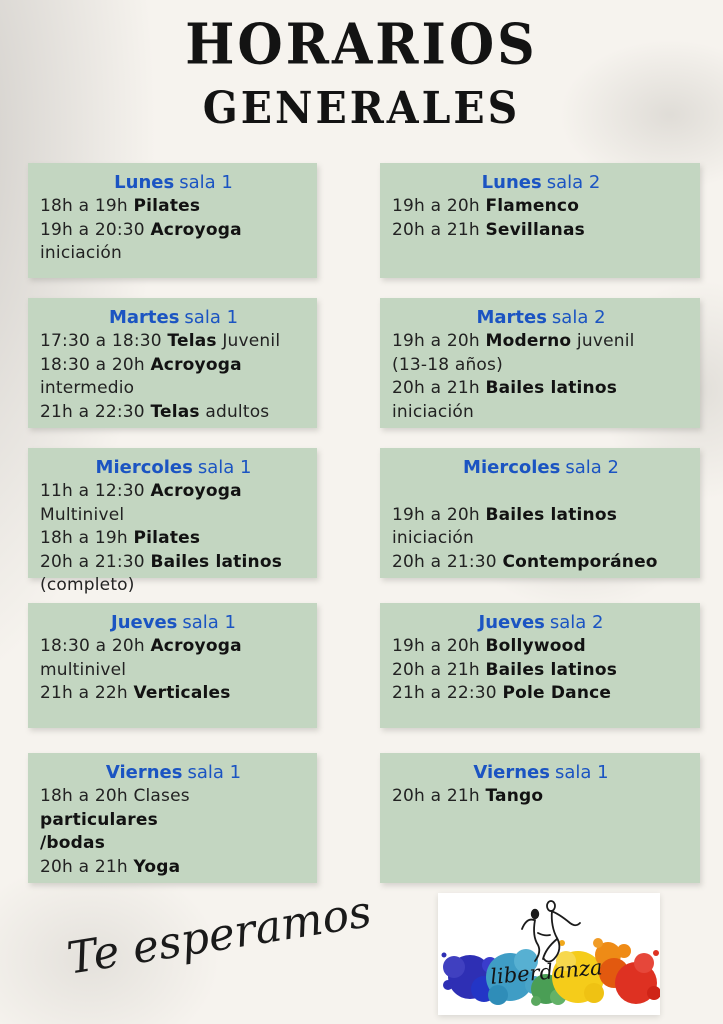 The height and width of the screenshot is (1024, 723). Describe the element at coordinates (135, 693) in the screenshot. I see `schedule-line: 21h a 22h Verticales` at that location.